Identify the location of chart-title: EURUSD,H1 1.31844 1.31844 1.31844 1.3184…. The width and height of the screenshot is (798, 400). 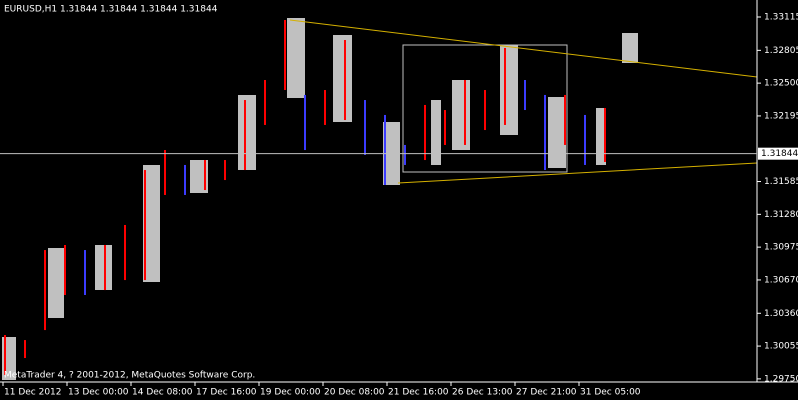
(111, 10).